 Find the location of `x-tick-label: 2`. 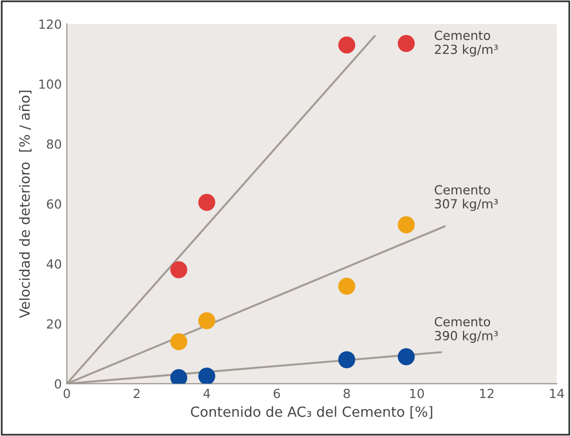

x-tick-label: 2 is located at coordinates (137, 393).